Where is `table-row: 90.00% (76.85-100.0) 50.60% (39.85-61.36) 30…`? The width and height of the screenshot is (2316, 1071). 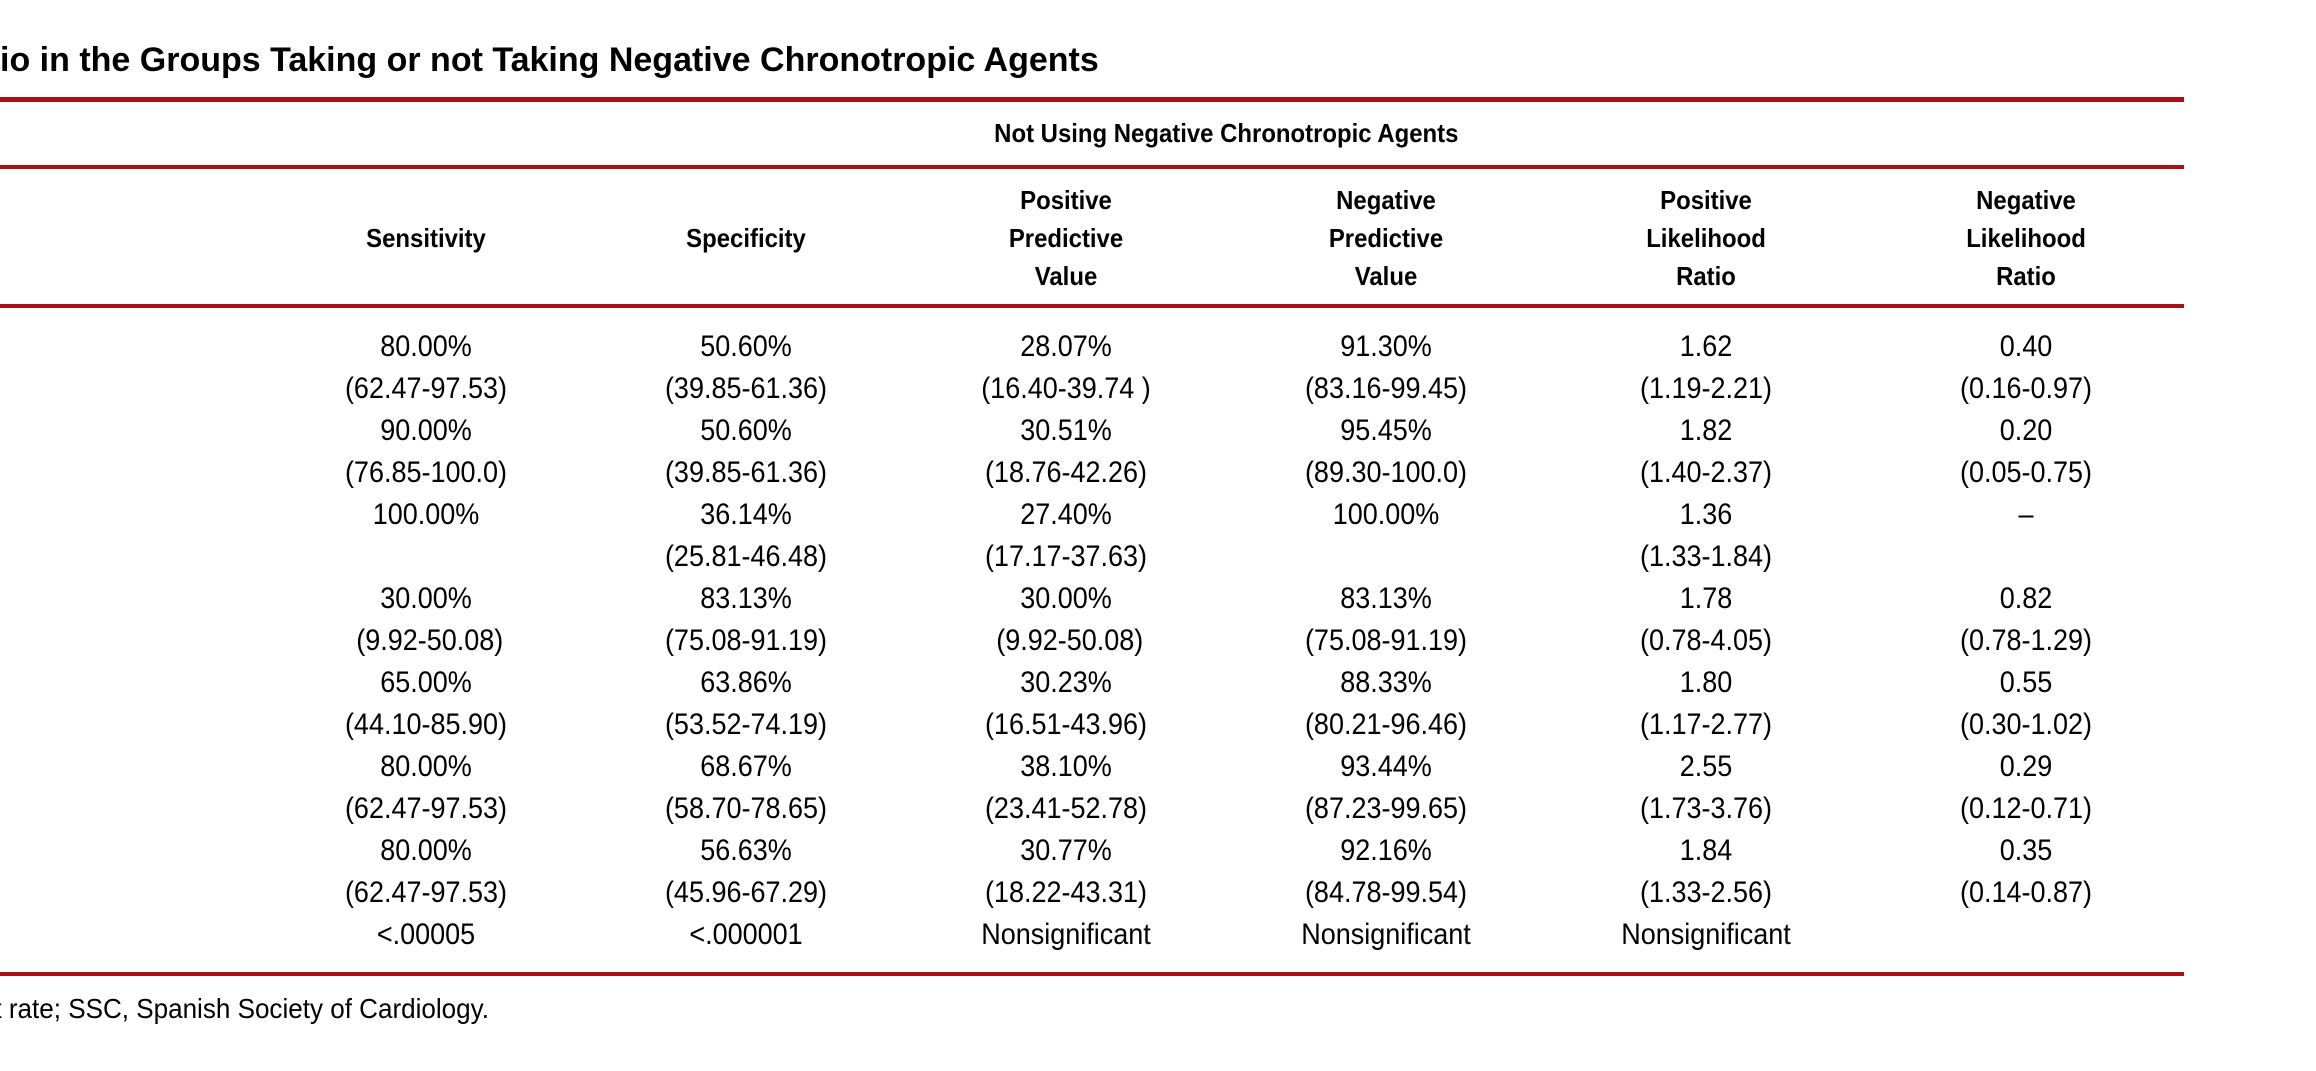 table-row: 90.00% (76.85-100.0) 50.60% (39.85-61.36) 30… is located at coordinates (1093, 452).